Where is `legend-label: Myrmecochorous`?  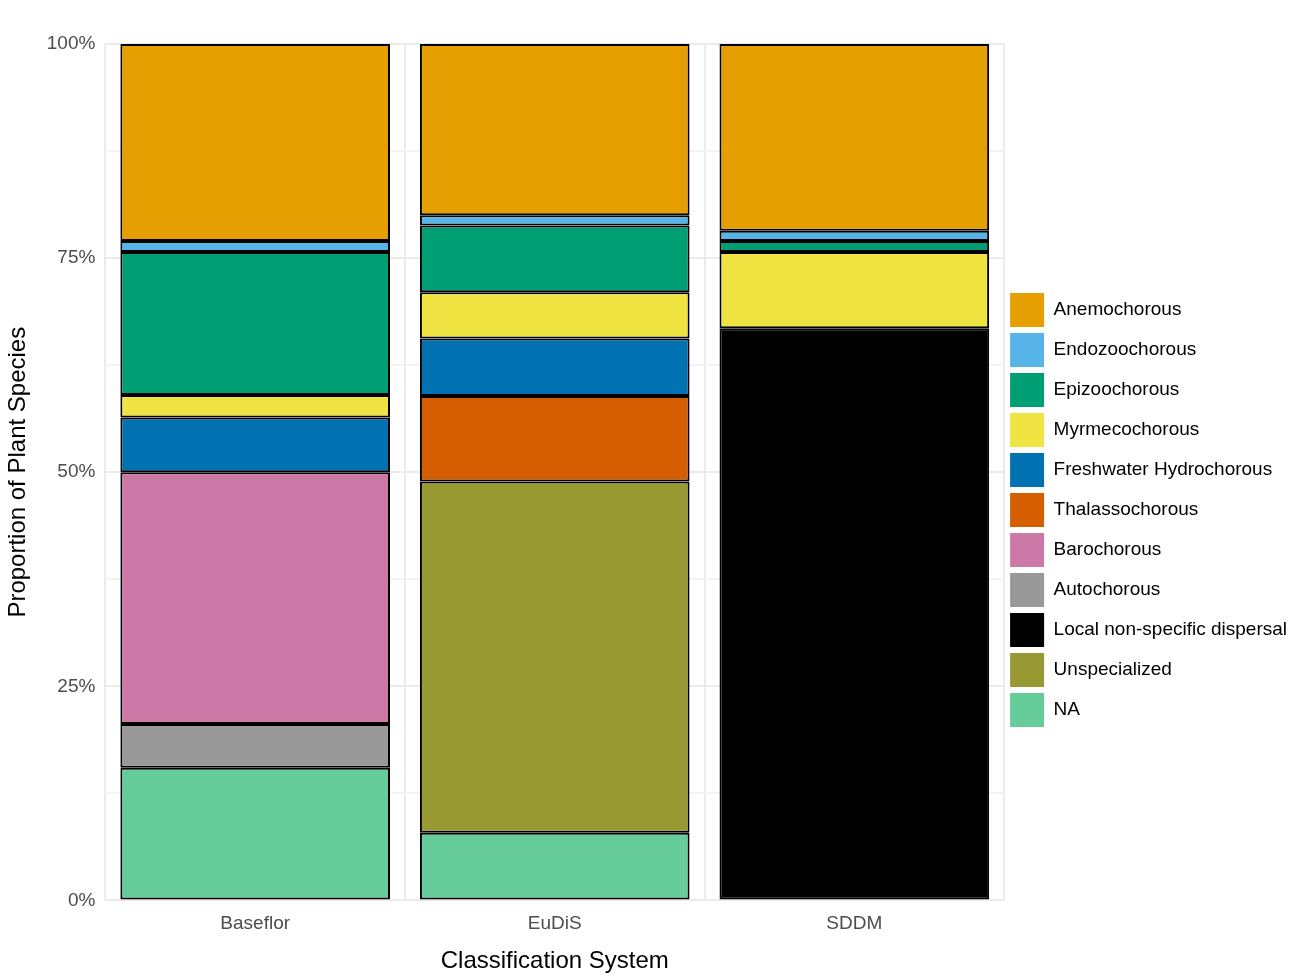 legend-label: Myrmecochorous is located at coordinates (1126, 429).